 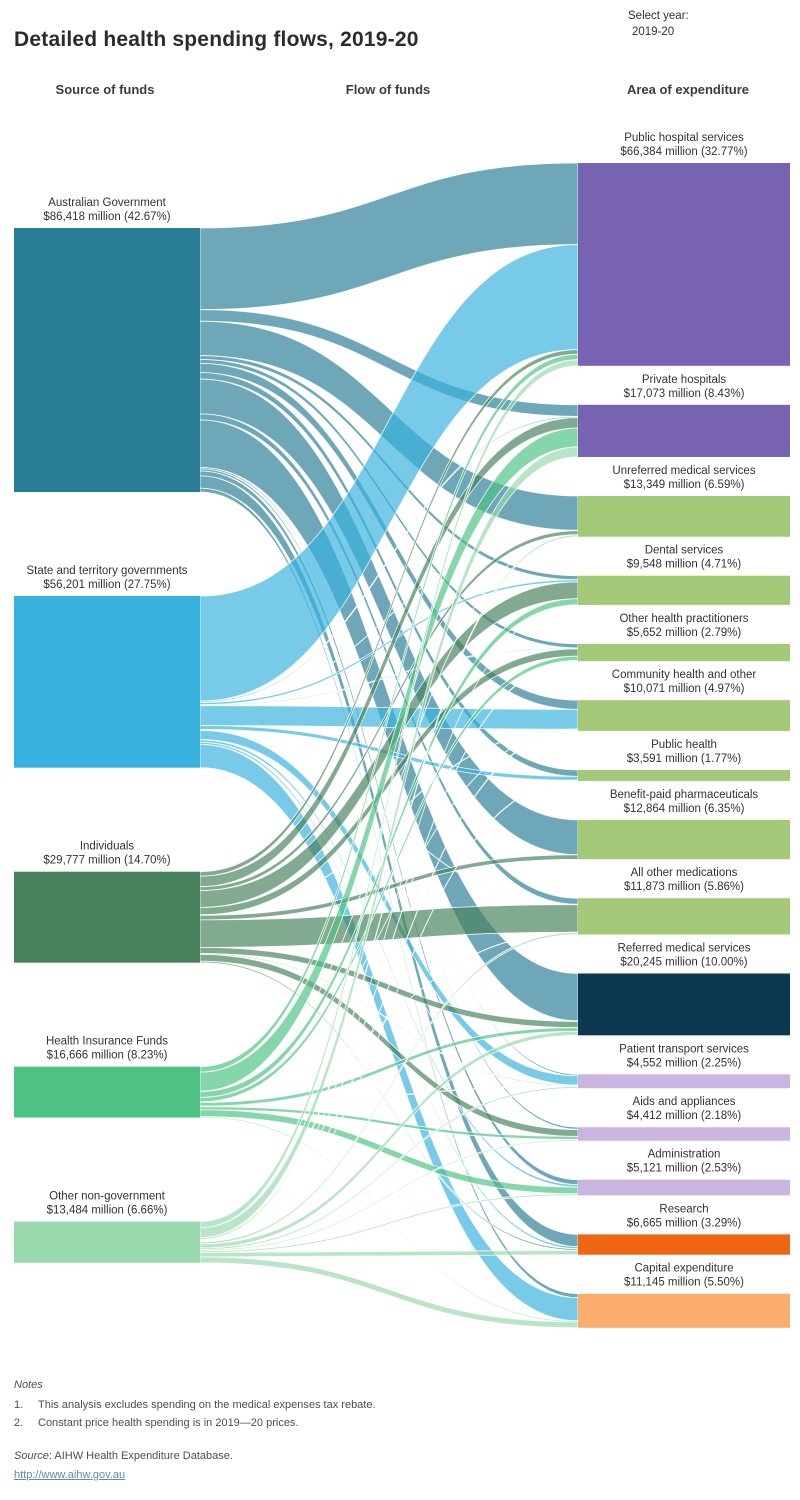 What do you see at coordinates (19, 1423) in the screenshot?
I see `note-number: 2.` at bounding box center [19, 1423].